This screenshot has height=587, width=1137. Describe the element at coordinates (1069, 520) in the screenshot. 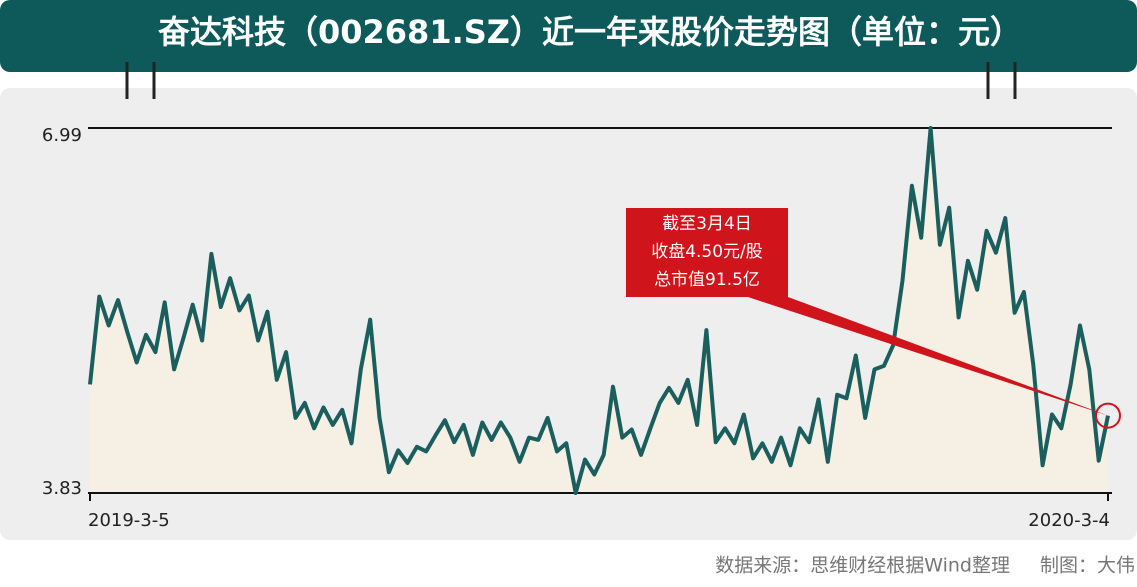

I see `x-tick-label: 2020-3-4` at that location.